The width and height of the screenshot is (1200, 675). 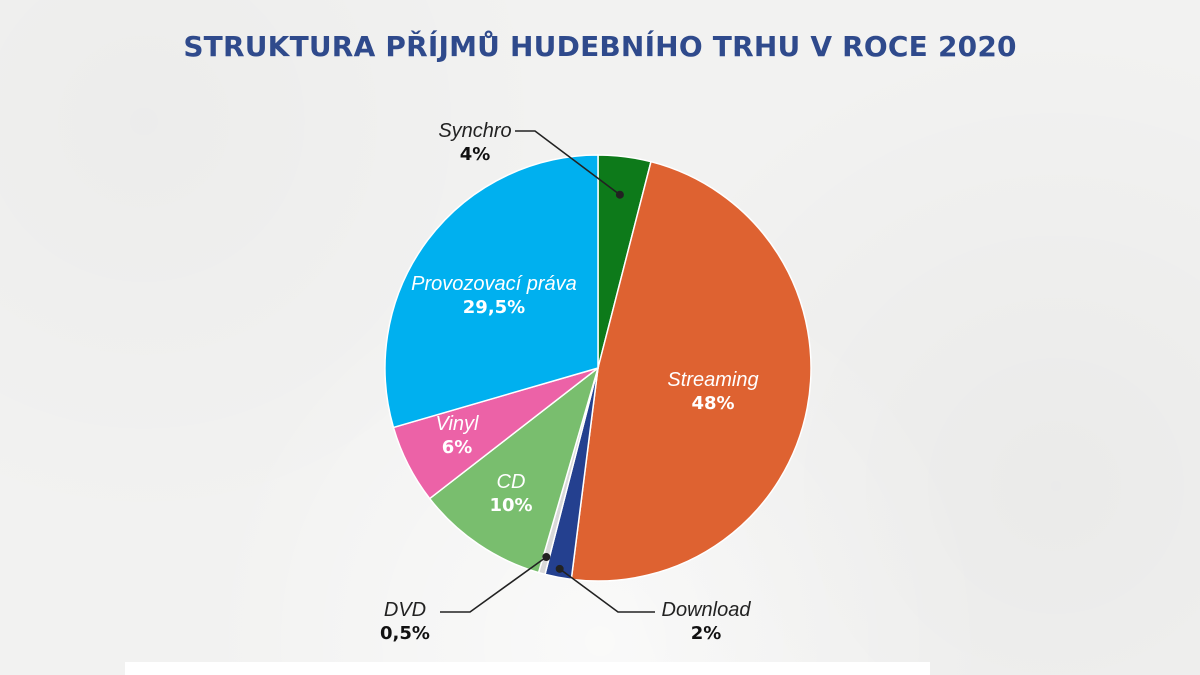 What do you see at coordinates (607, 590) in the screenshot?
I see `leader-line-download` at bounding box center [607, 590].